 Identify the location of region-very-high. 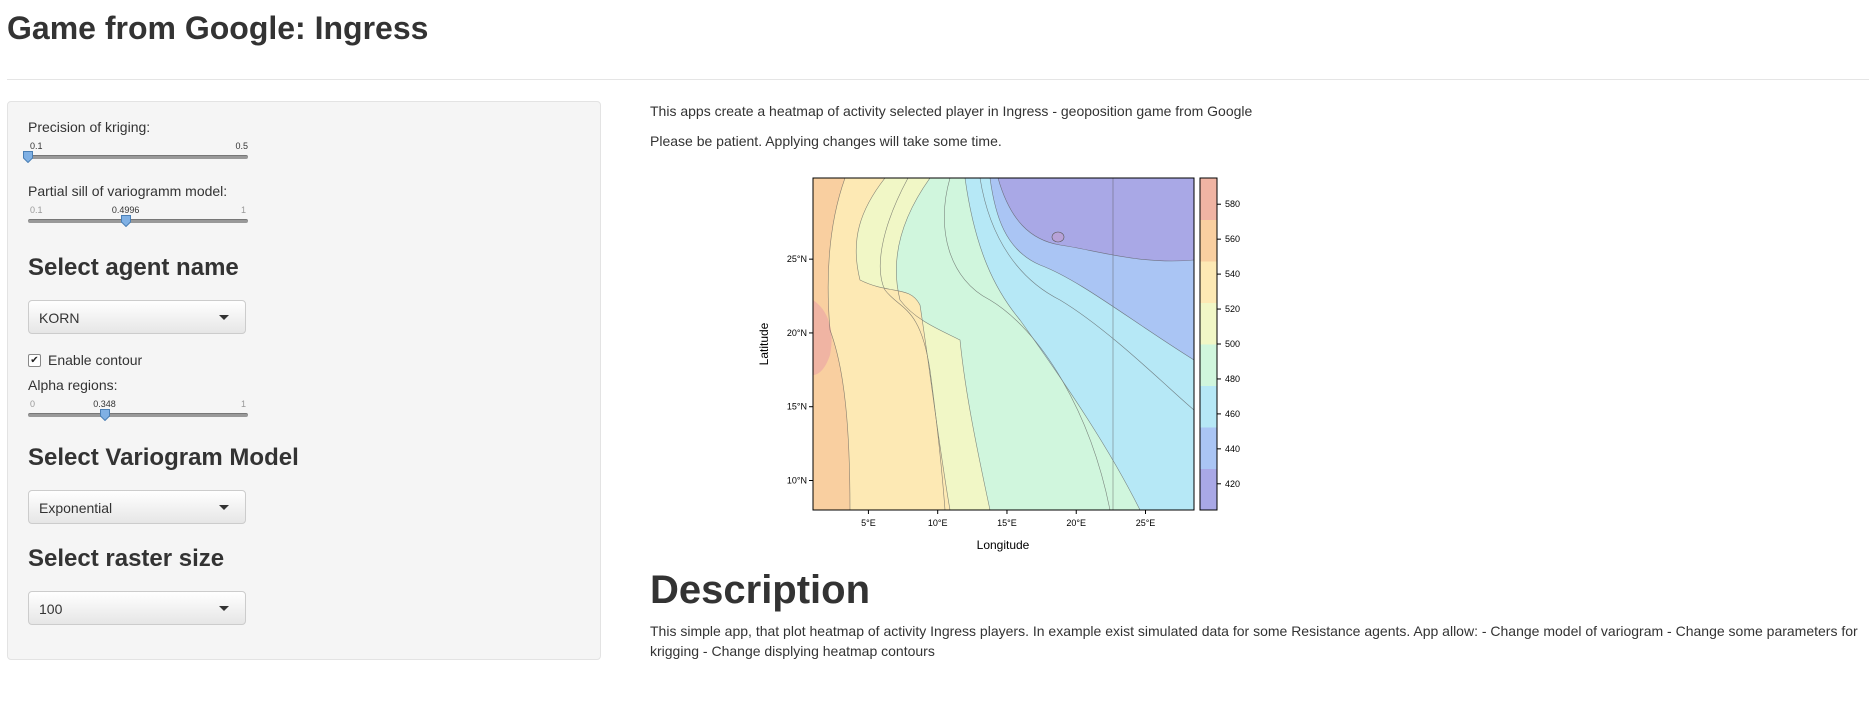
(831, 344).